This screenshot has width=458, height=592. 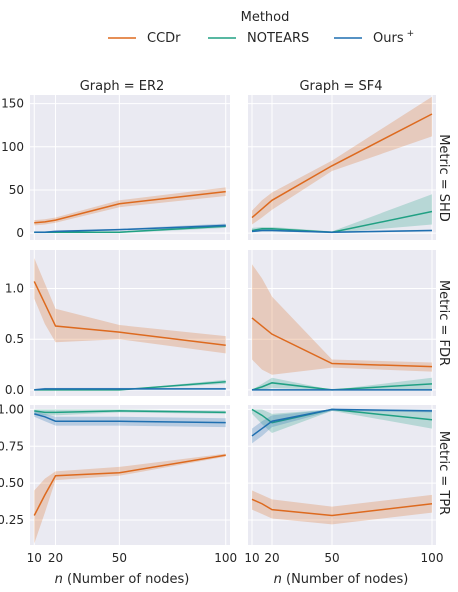 I want to click on y-tick-label: 0.0, so click(x=14, y=390).